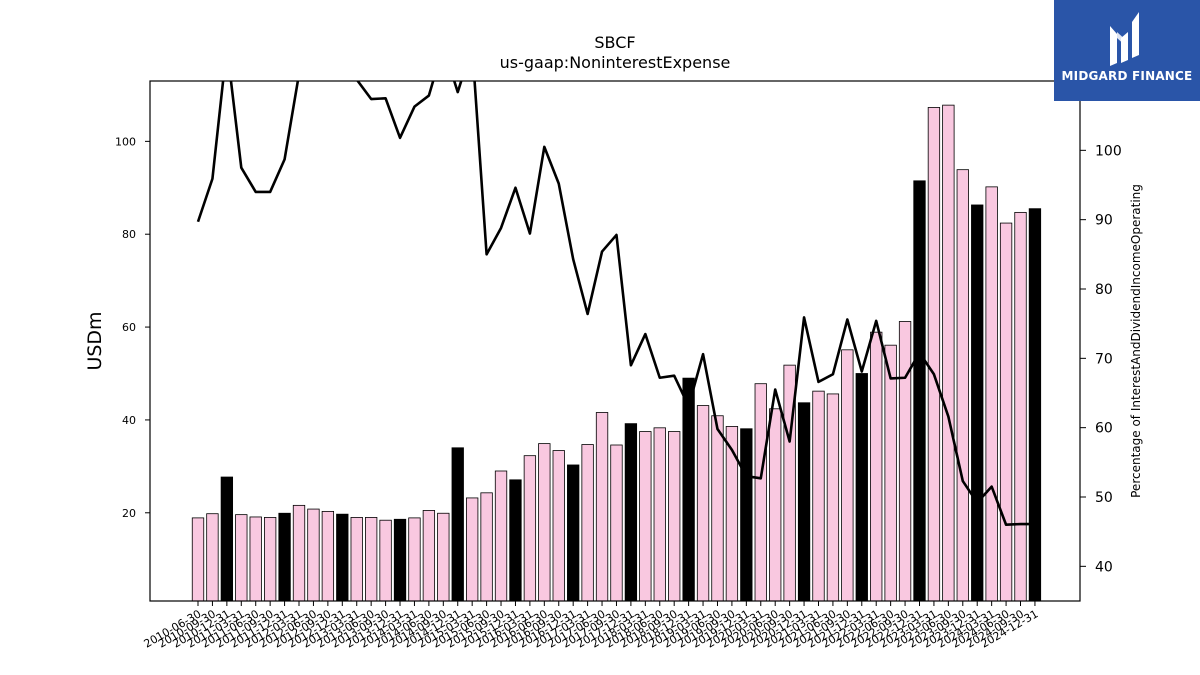  Describe the element at coordinates (1124, 39) in the screenshot. I see `logo-mark-icon` at that location.